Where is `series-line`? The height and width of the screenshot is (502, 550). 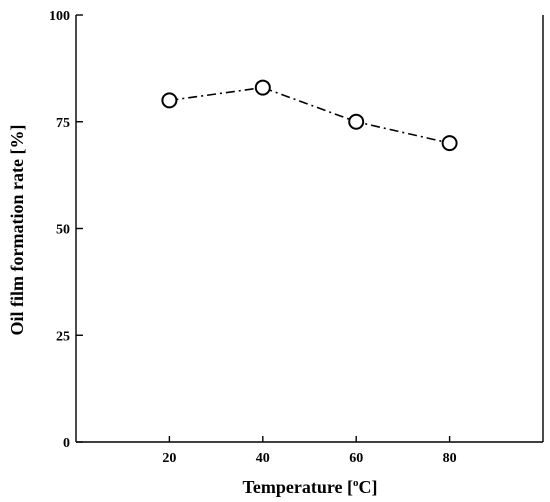 series-line is located at coordinates (309, 115).